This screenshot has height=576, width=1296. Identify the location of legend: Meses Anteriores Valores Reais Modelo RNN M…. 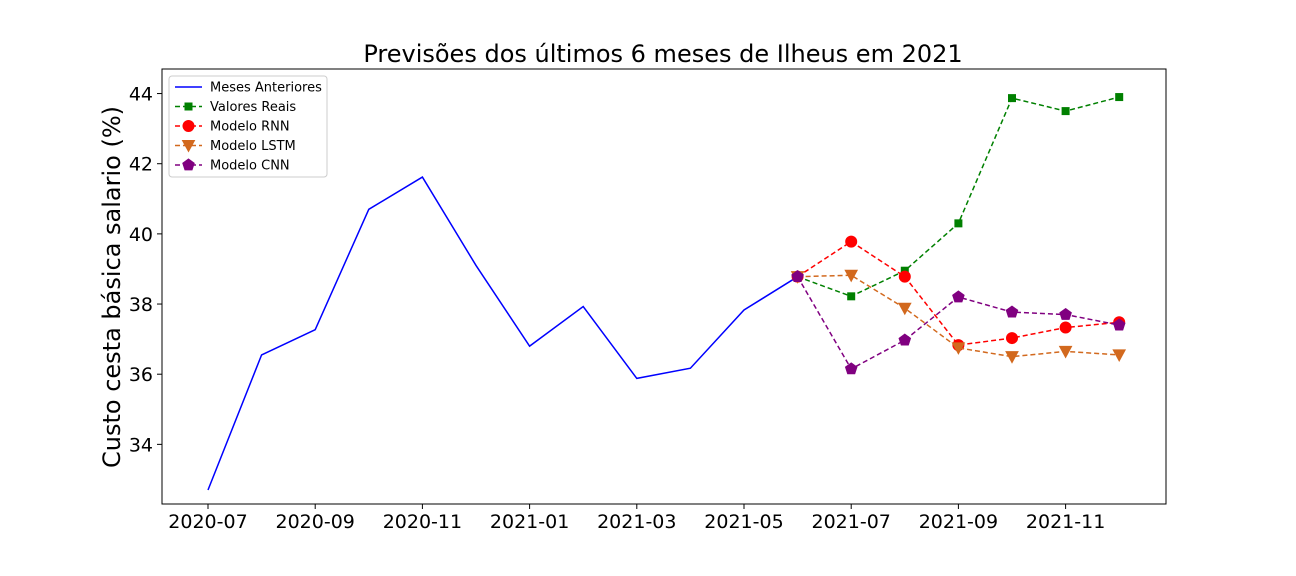
(248, 126).